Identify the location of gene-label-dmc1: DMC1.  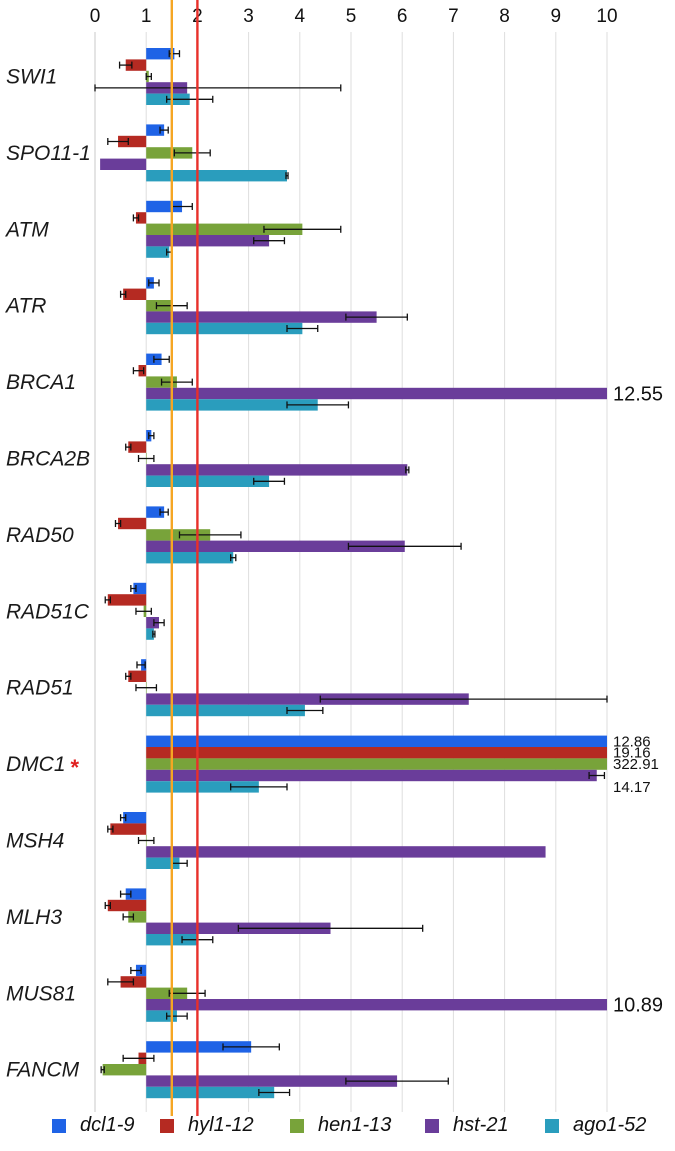
(36, 764).